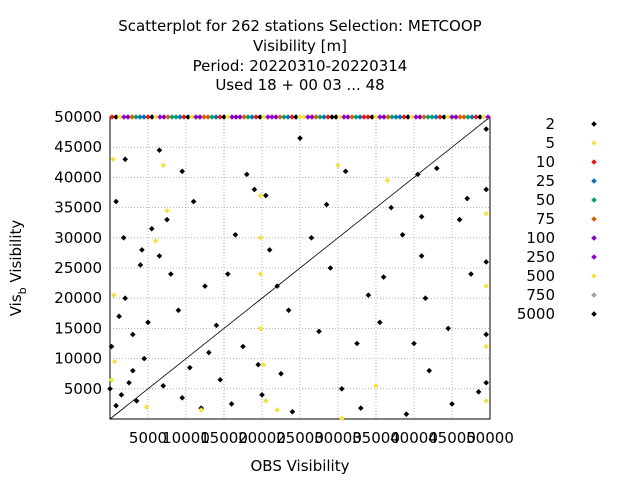 The width and height of the screenshot is (640, 480). What do you see at coordinates (338, 438) in the screenshot?
I see `x-tick-label: 30000` at bounding box center [338, 438].